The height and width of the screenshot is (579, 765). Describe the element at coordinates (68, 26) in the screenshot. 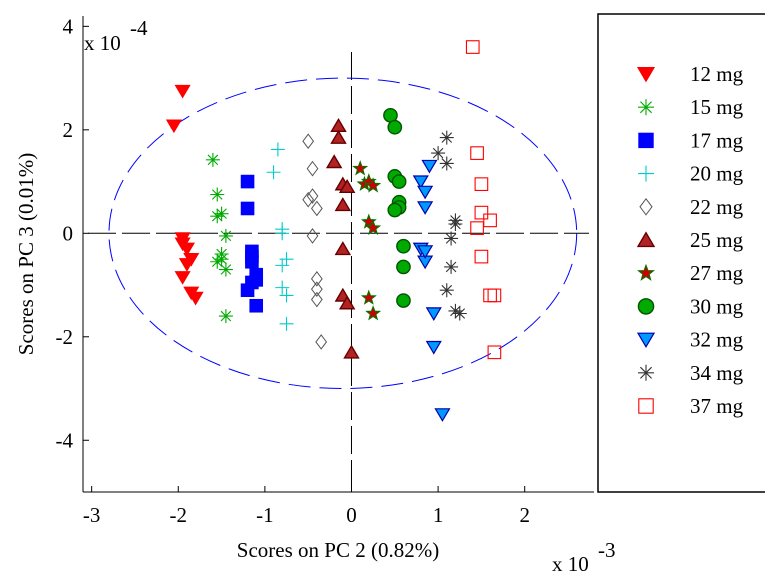

I see `y-tick-label: 4` at that location.